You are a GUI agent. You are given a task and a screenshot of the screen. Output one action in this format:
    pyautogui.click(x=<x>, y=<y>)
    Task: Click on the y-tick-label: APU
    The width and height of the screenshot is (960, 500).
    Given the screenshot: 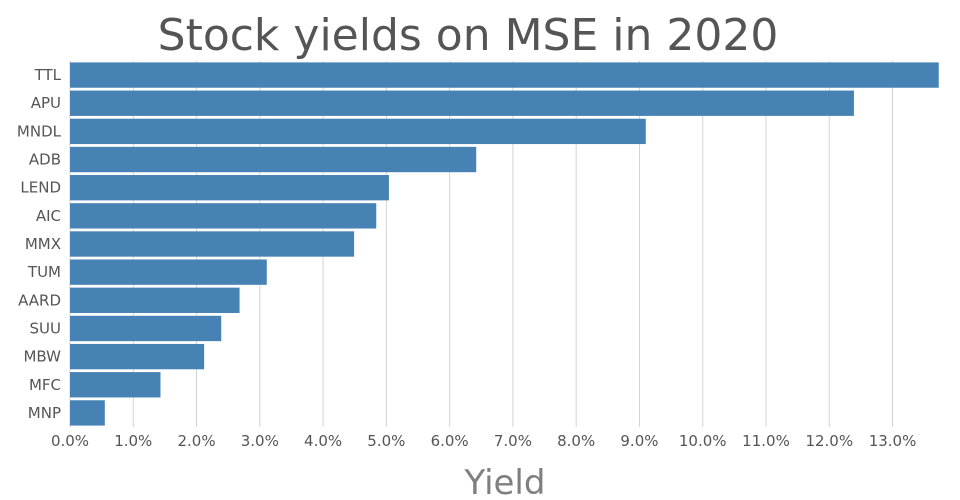 What is the action you would take?
    pyautogui.click(x=46, y=103)
    